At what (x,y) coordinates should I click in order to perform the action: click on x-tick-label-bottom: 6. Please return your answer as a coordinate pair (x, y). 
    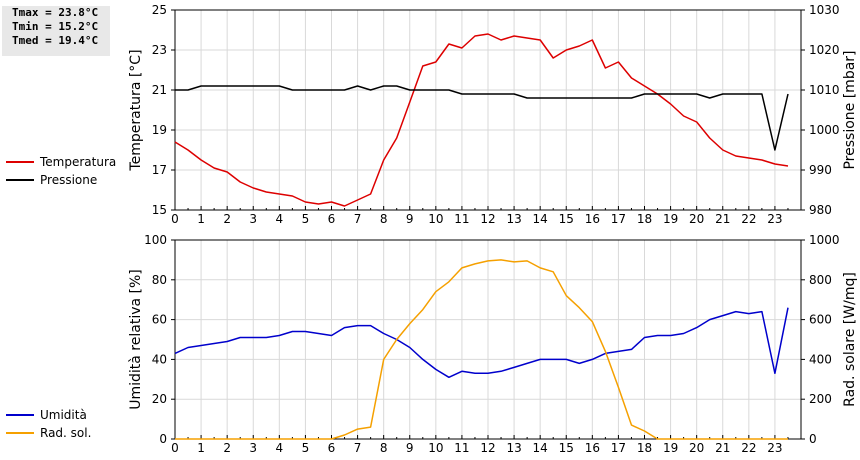
    Looking at the image, I should click on (332, 448).